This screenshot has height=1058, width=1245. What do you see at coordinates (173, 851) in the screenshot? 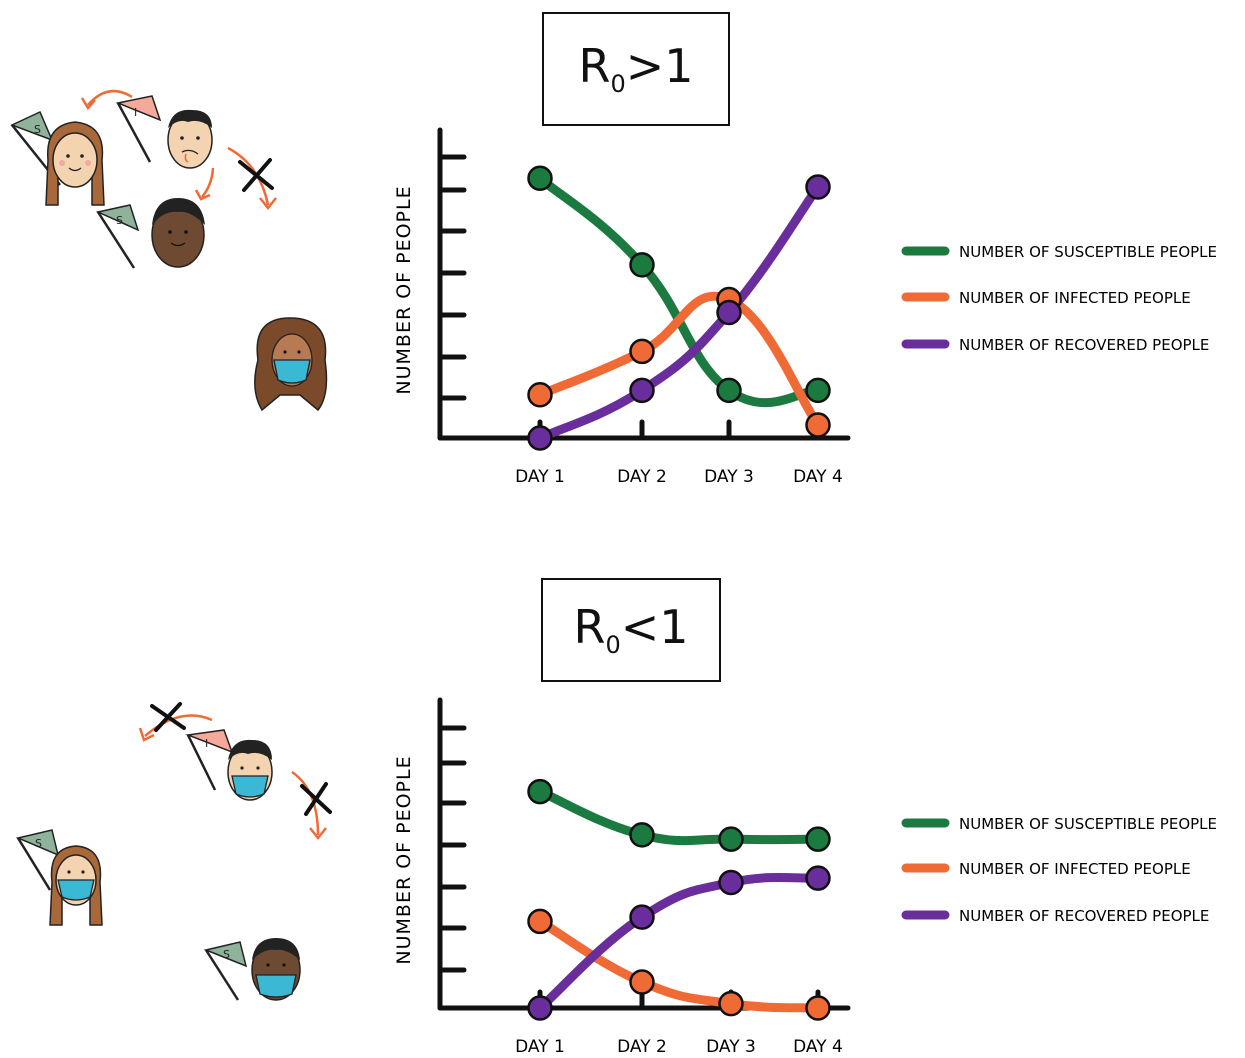
I see `illustration-masked: I S S` at bounding box center [173, 851].